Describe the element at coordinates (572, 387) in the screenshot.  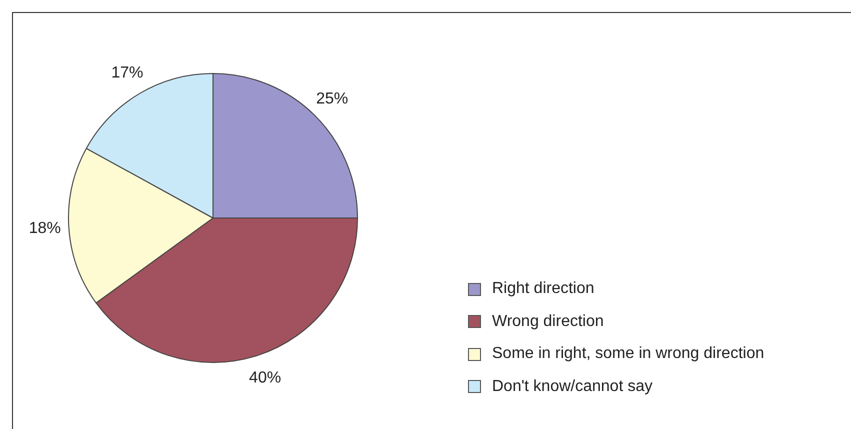
I see `legend-label: Don't know/cannot say` at that location.